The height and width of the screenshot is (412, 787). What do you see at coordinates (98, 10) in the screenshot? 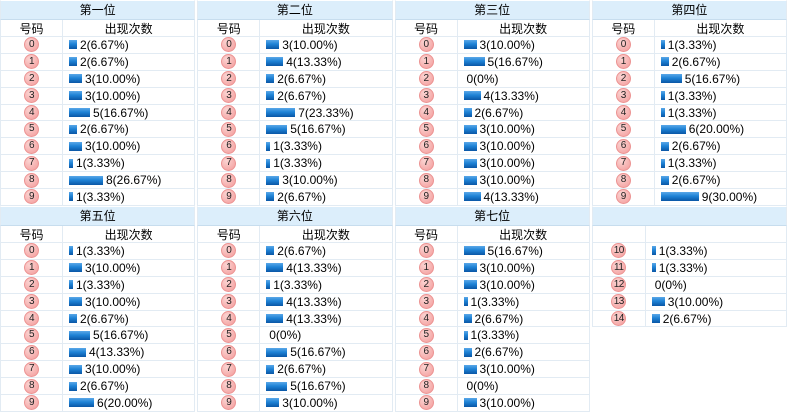
I see `section-title: 第一位` at bounding box center [98, 10].